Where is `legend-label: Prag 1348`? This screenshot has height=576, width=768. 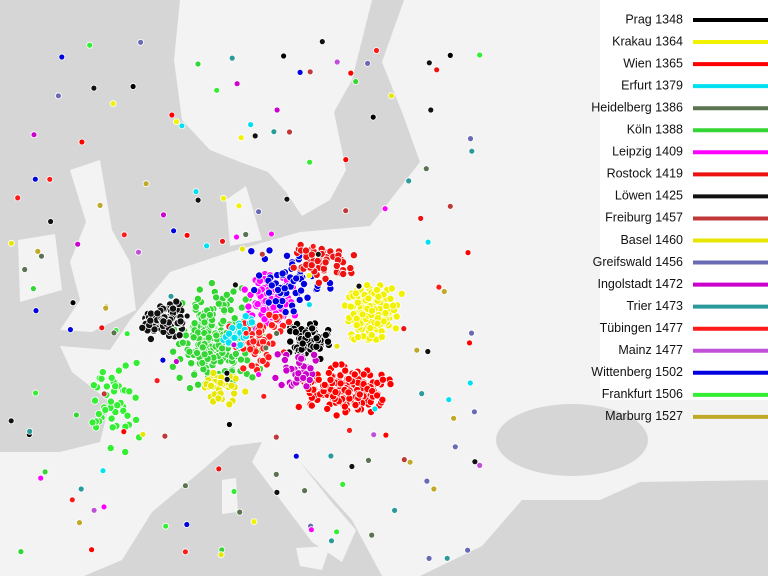 legend-label: Prag 1348 is located at coordinates (654, 19).